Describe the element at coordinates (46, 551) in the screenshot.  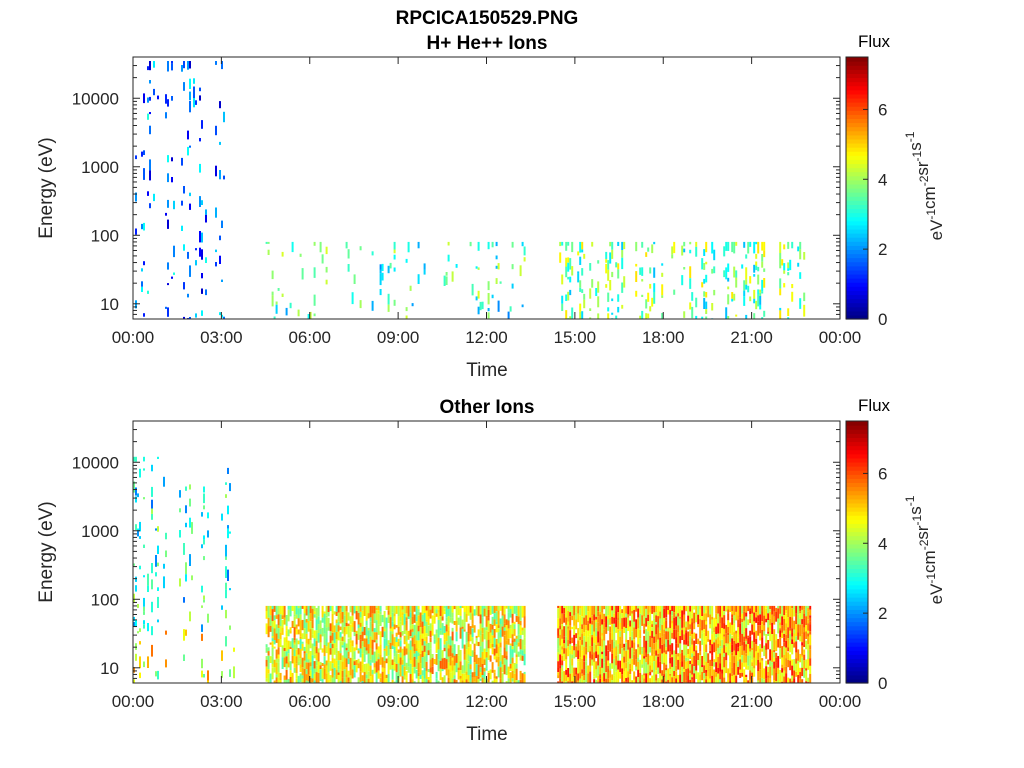
I see `y-axis-label: Energy (eV)` at that location.